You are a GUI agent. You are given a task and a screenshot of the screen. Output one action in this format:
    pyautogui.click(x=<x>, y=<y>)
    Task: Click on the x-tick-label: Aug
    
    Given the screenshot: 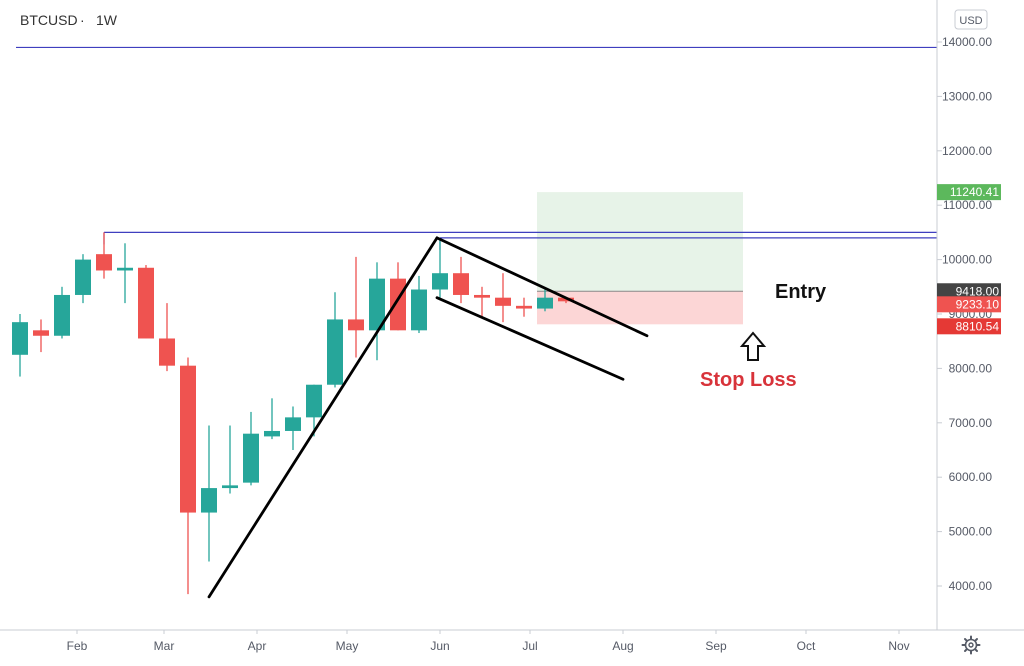 What is the action you would take?
    pyautogui.click(x=622, y=646)
    